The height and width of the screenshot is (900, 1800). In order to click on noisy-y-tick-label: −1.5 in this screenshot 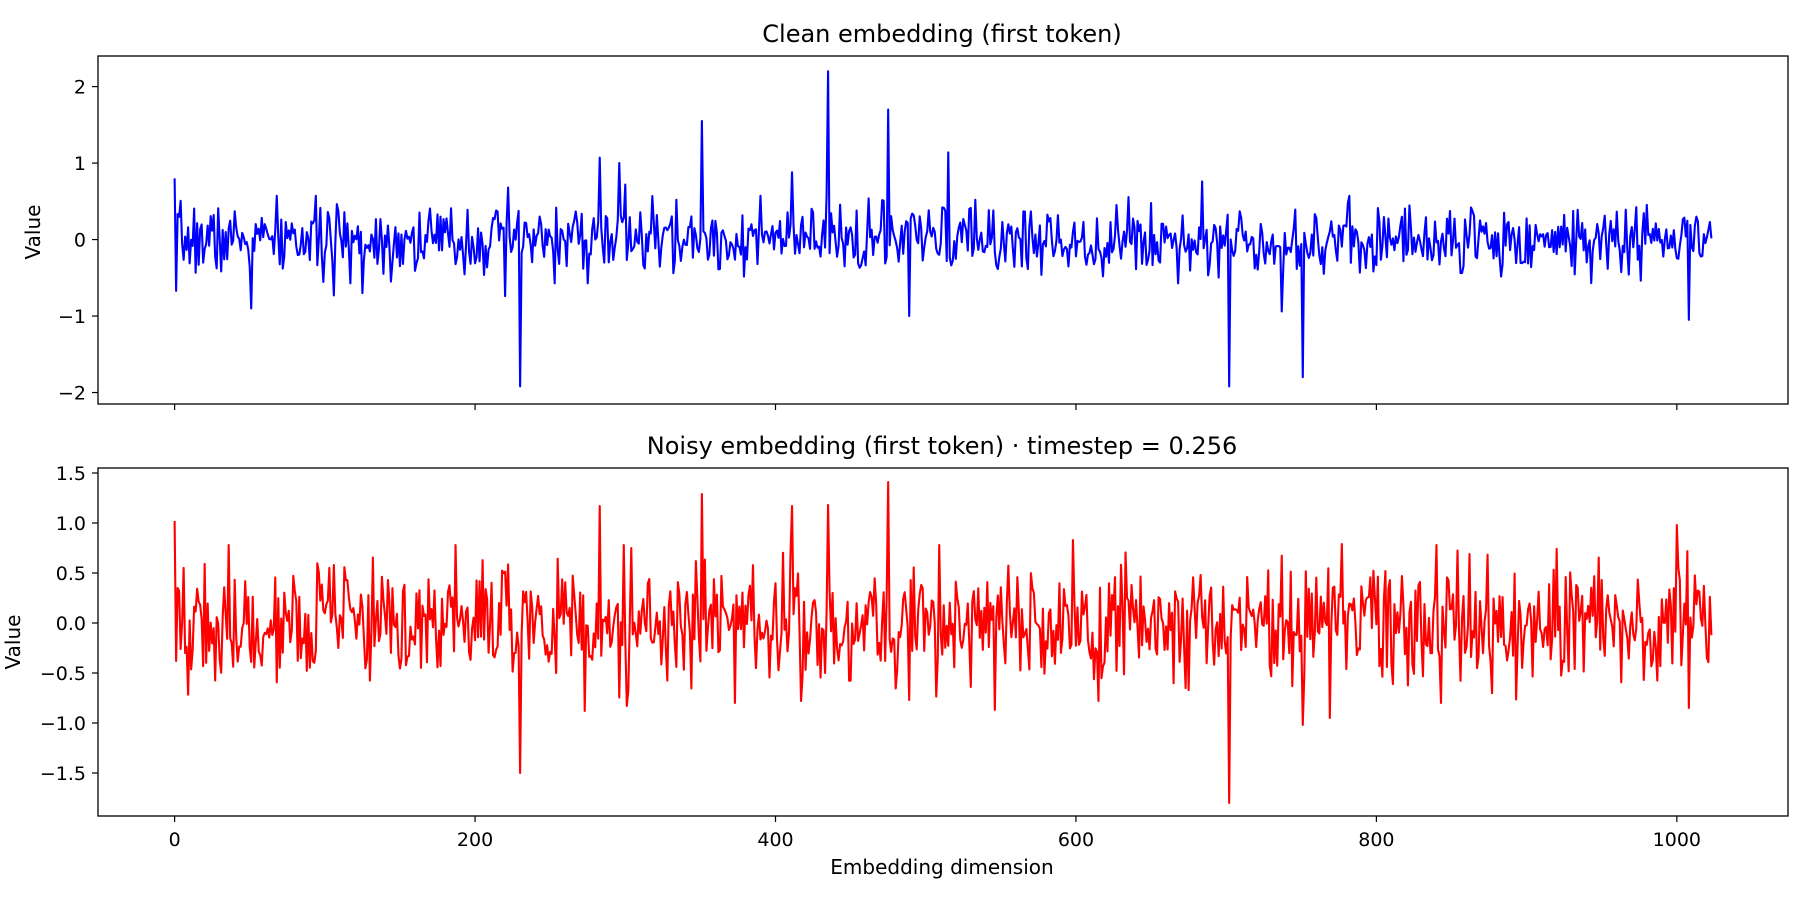, I will do `click(63, 774)`.